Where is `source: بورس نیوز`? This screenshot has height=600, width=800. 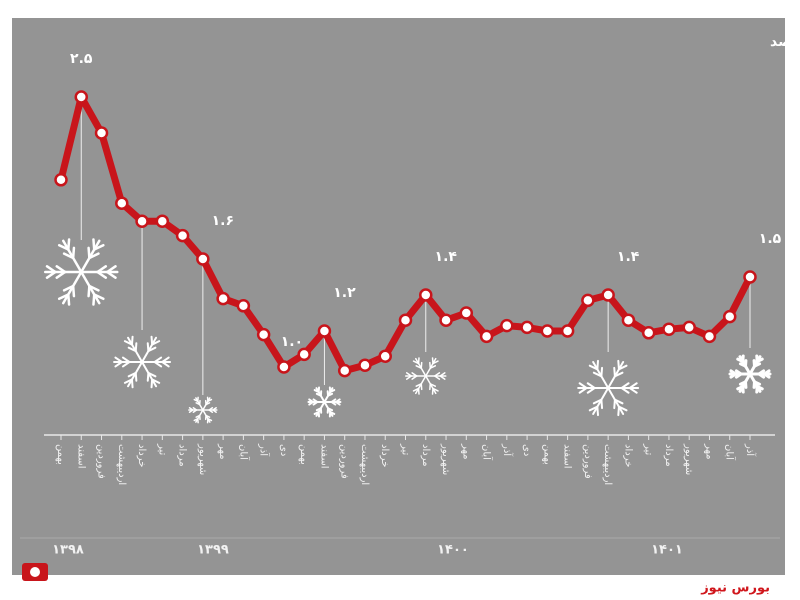 source: بورس نیوز is located at coordinates (735, 588).